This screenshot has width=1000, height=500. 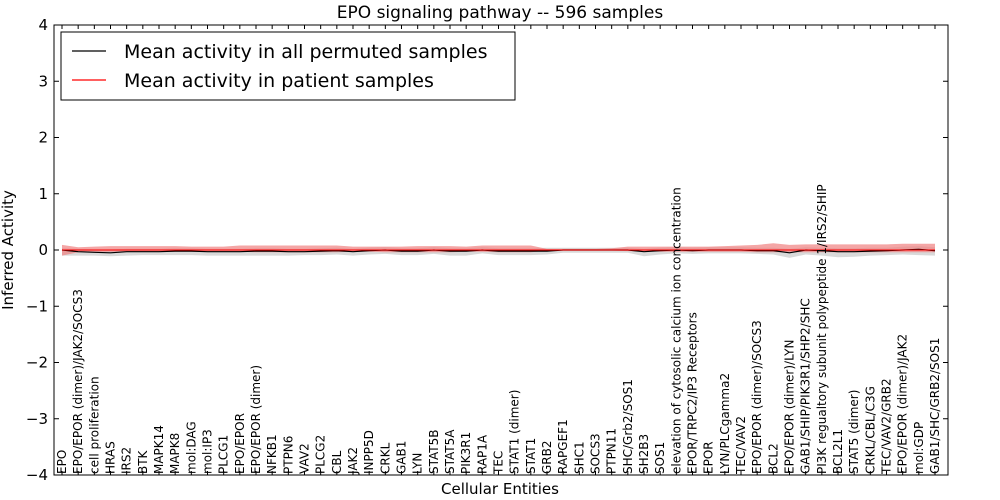 I want to click on x-tick-label: STAT5B, so click(x=434, y=452).